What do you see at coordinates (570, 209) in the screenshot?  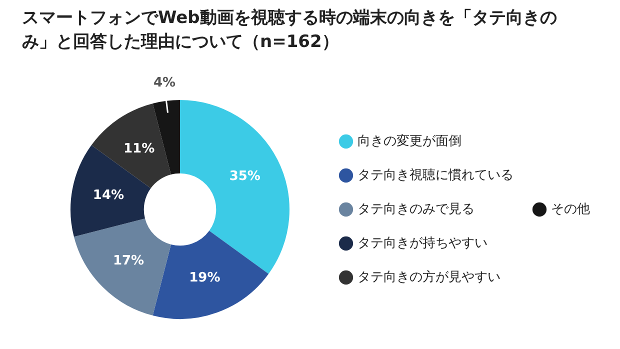 I see `legend-label: その他` at bounding box center [570, 209].